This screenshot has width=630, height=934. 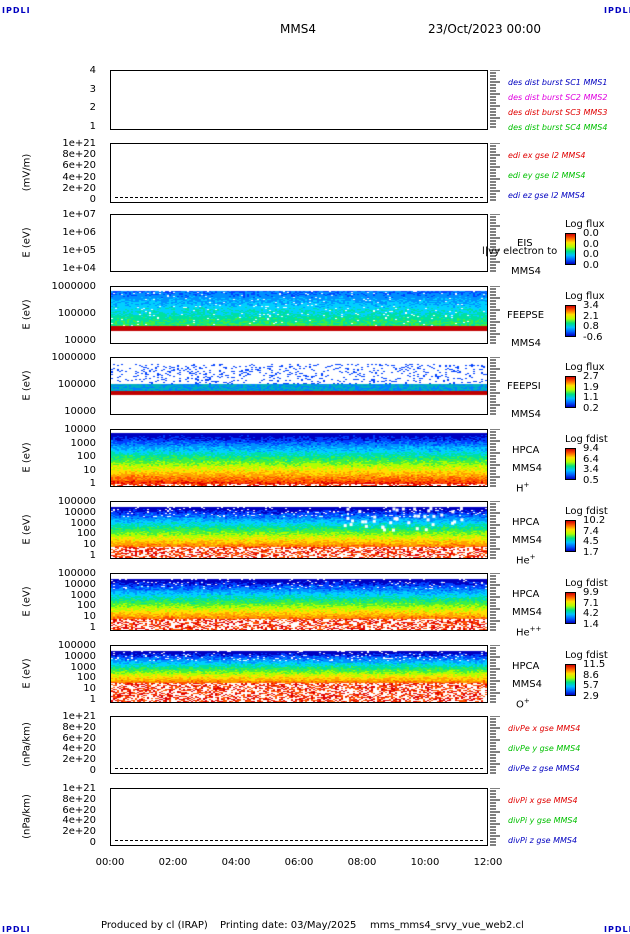 I want to click on y-tick-label: 2, so click(x=92, y=108).